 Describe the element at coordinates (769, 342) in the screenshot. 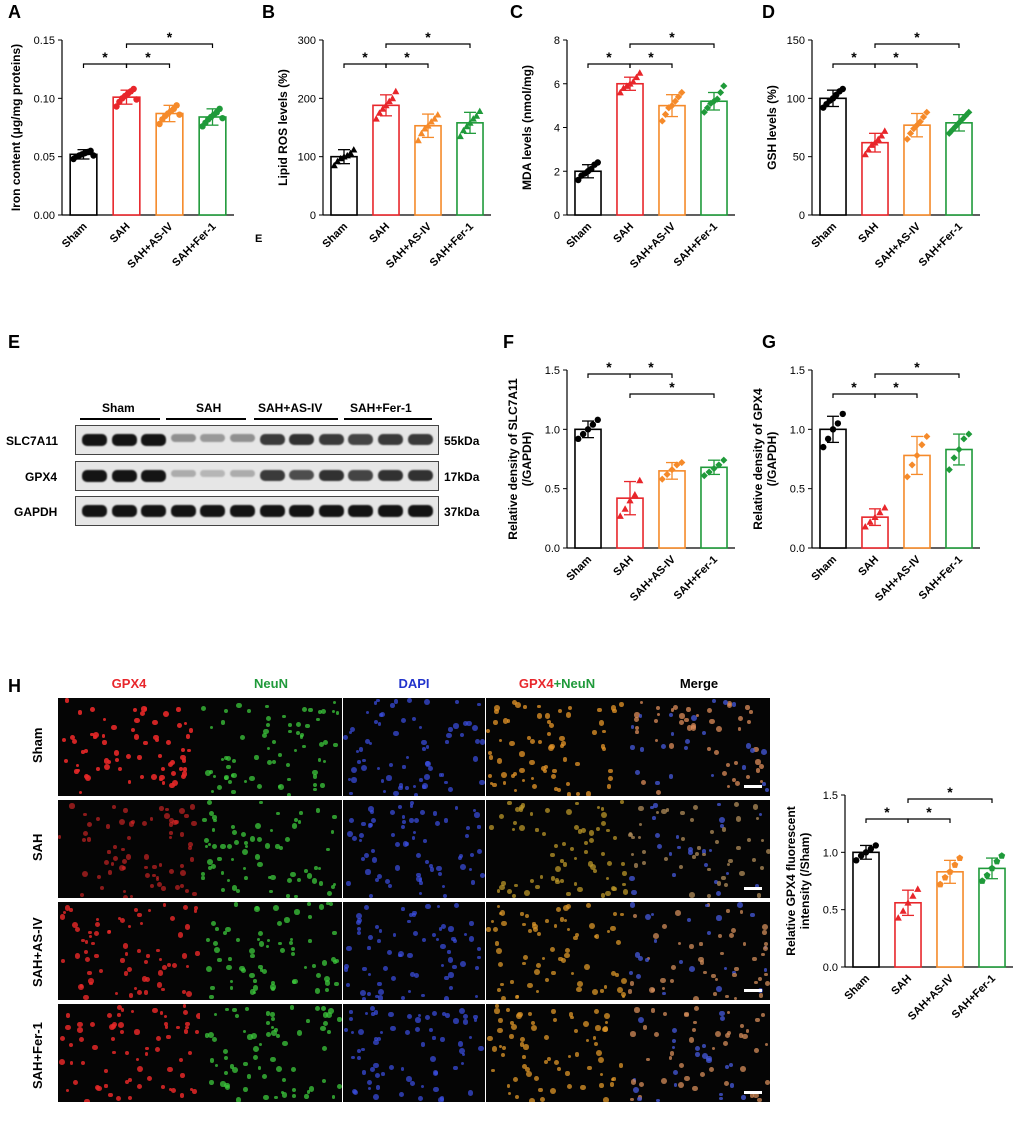

I see `panel-letter-g: G` at that location.